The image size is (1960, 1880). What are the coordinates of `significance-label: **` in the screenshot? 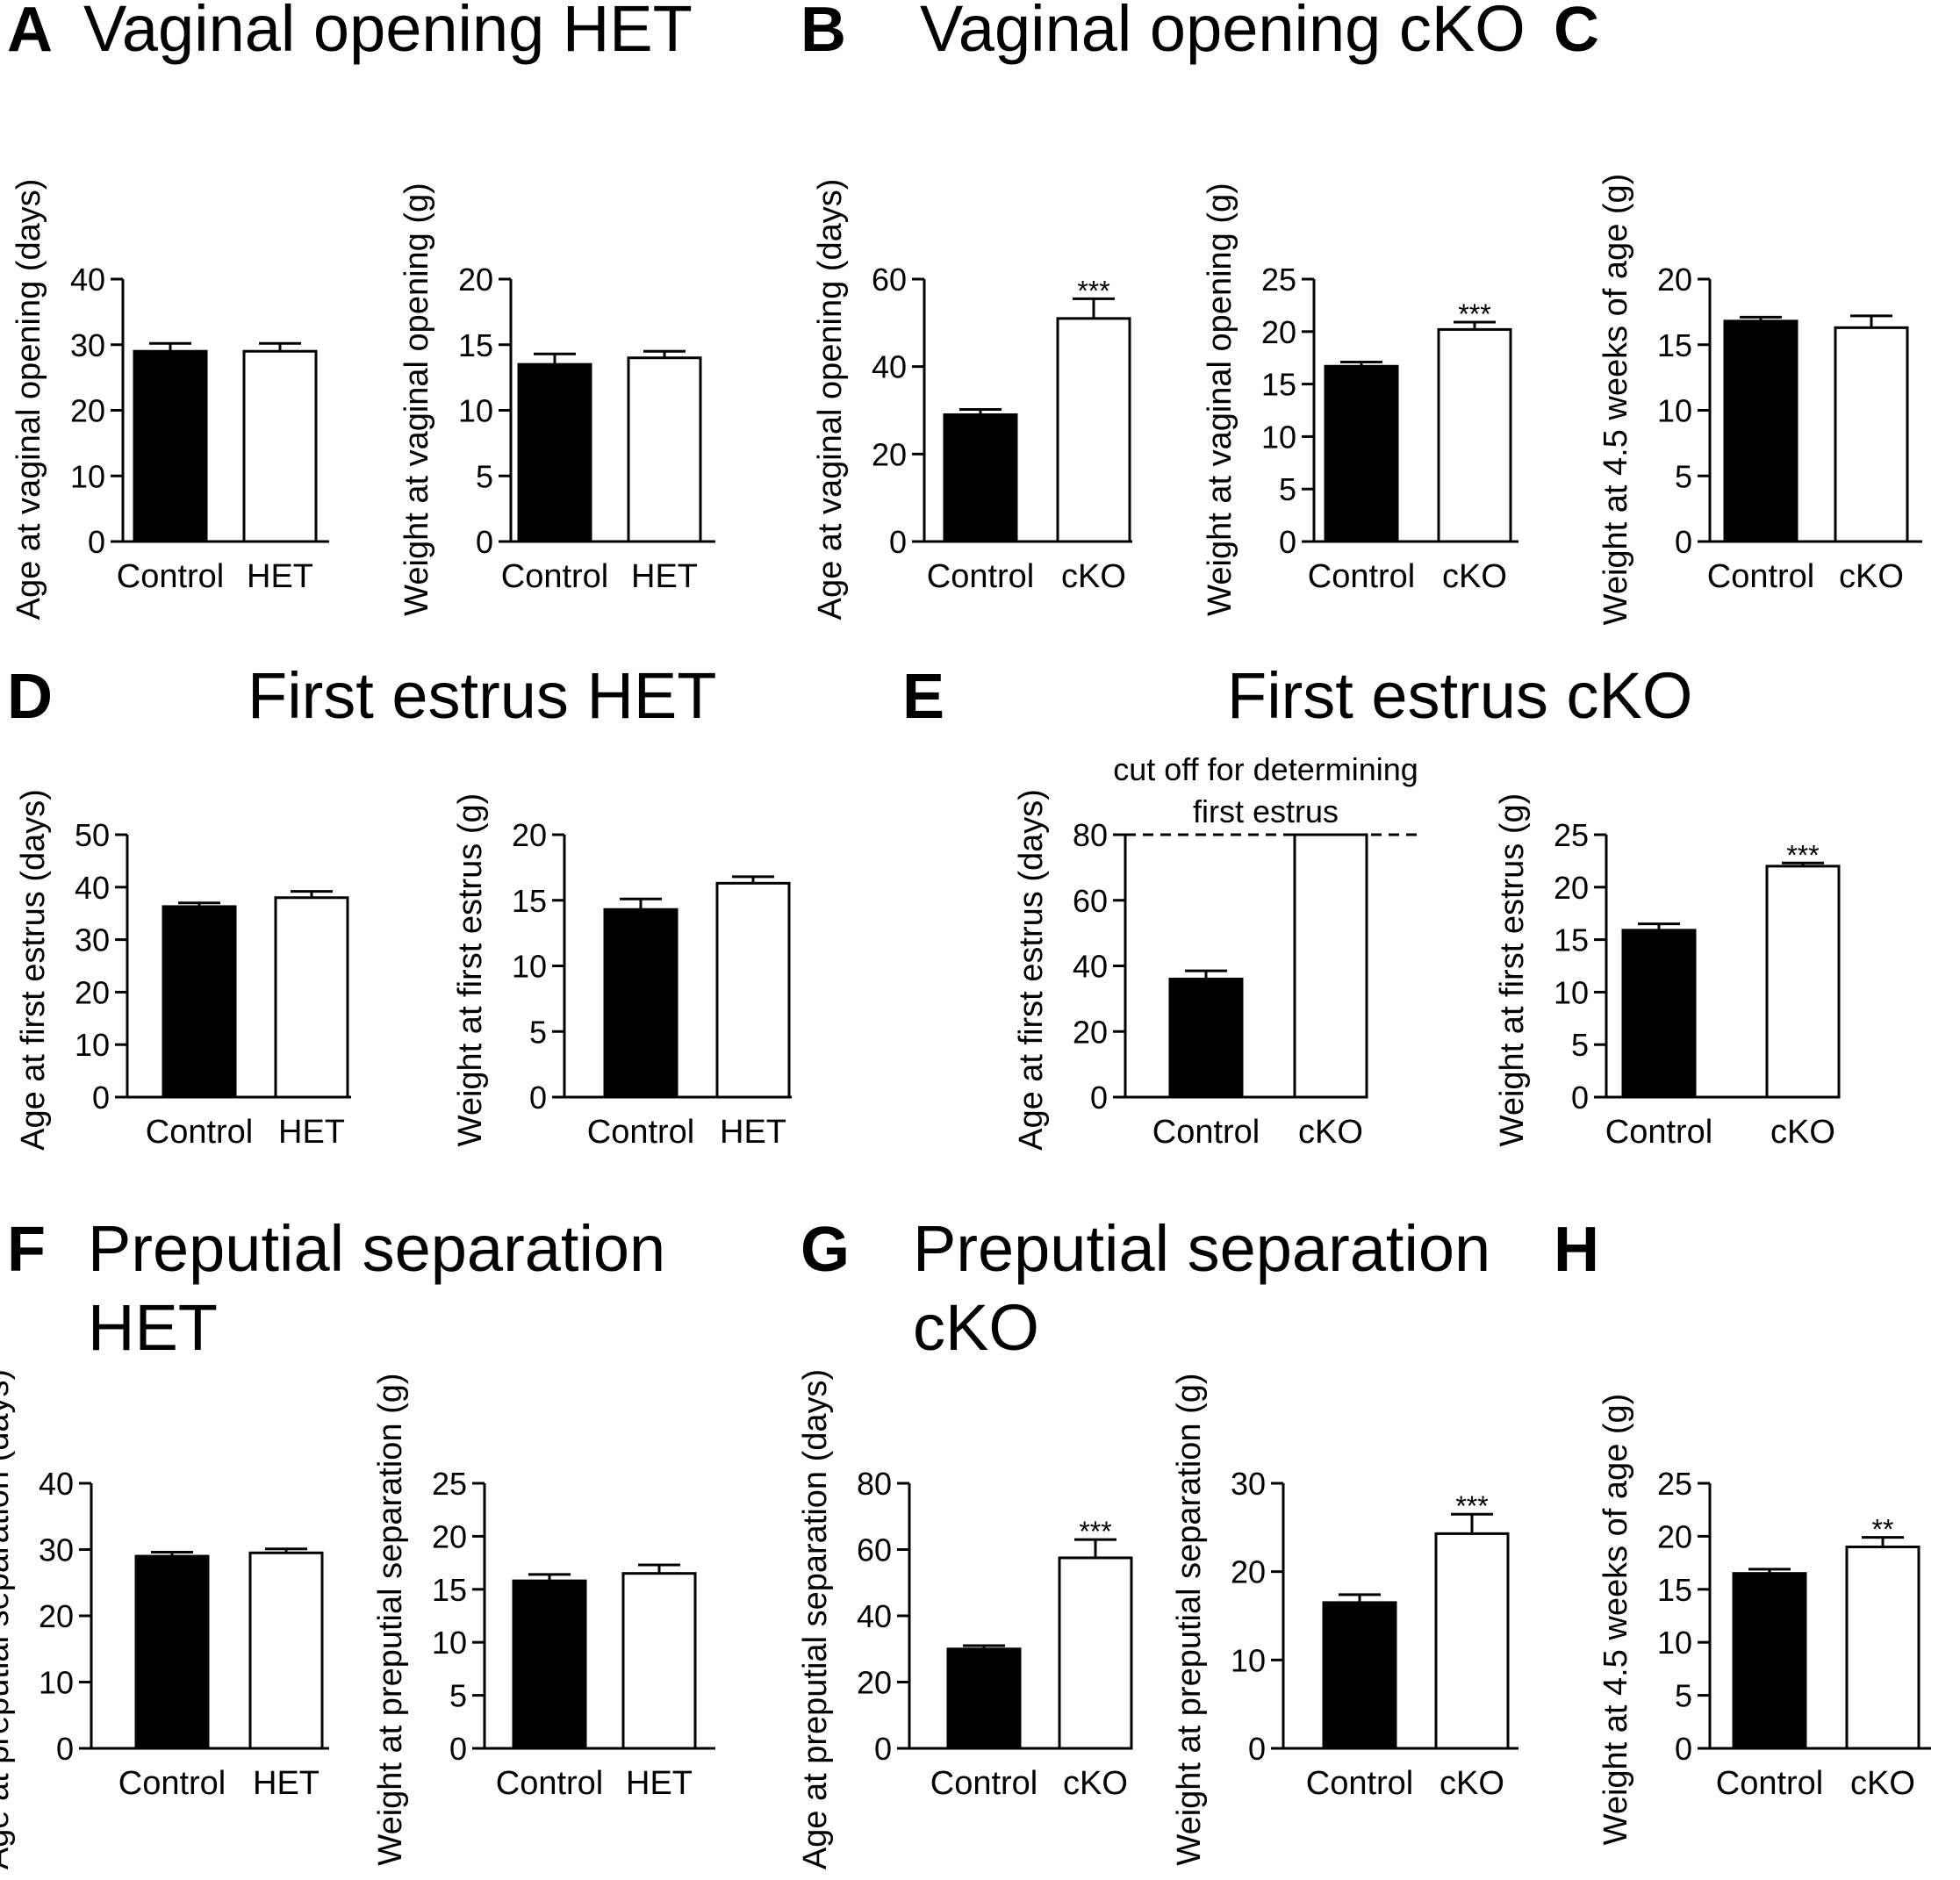 It's located at (1883, 1530).